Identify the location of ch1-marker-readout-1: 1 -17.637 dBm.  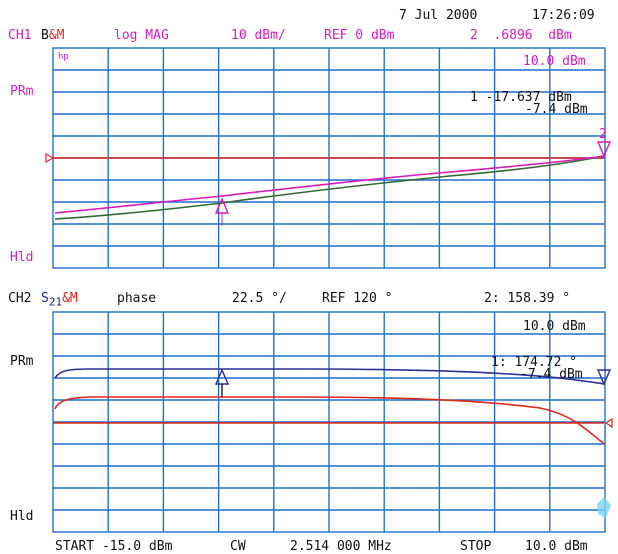
(521, 97).